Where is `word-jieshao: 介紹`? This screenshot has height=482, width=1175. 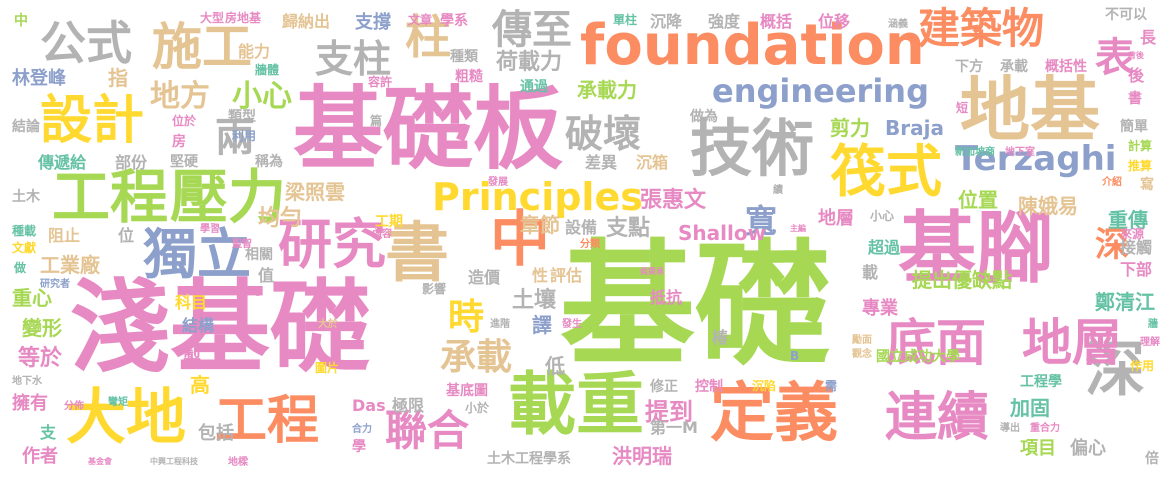
word-jieshao: 介紹 is located at coordinates (1112, 182).